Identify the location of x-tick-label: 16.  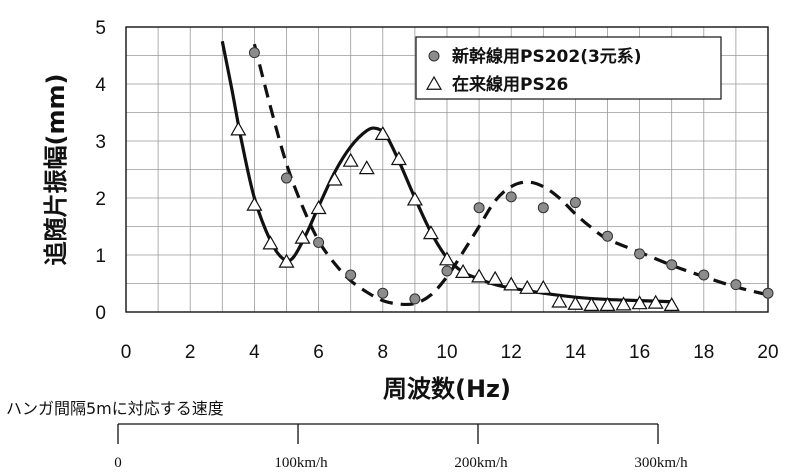
(639, 352).